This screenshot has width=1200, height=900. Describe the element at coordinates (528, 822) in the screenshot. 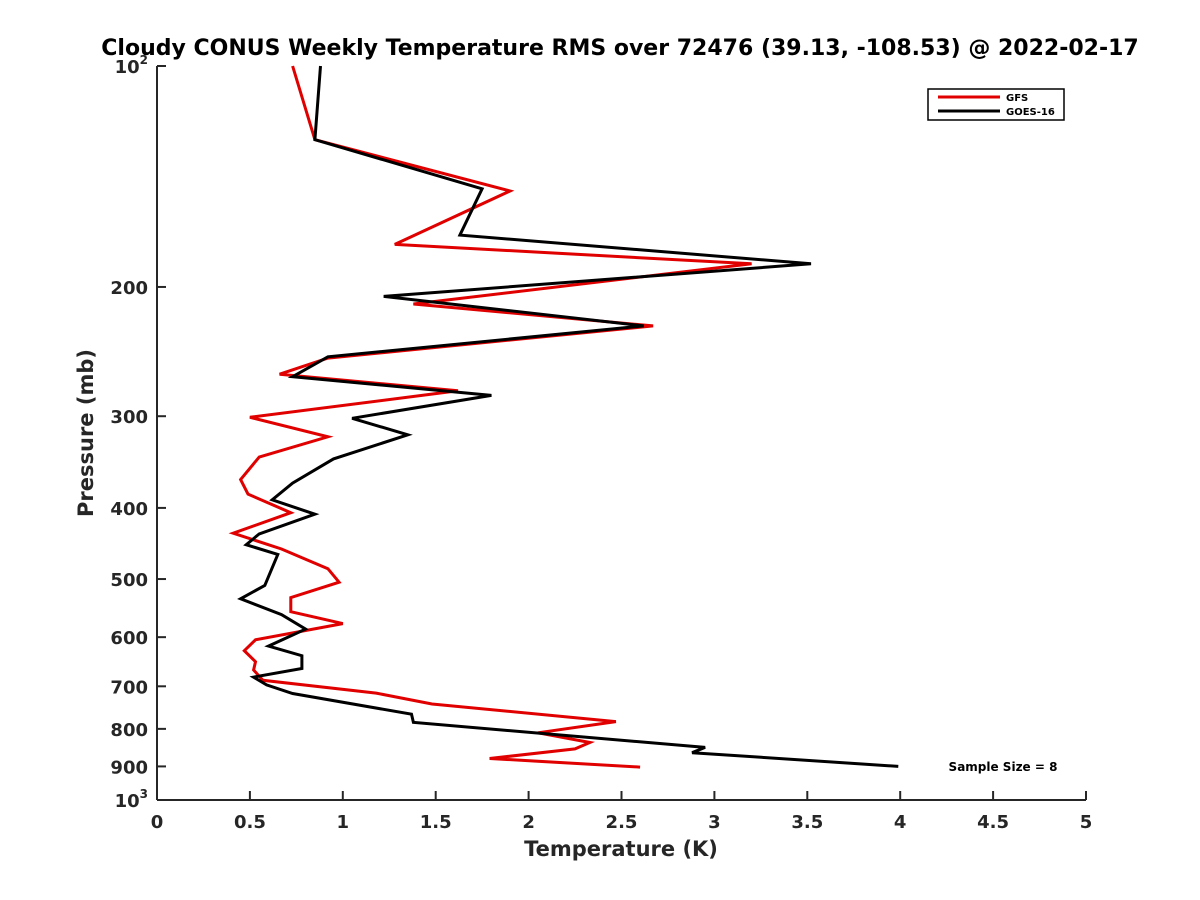

I see `x-tick-label: 2` at that location.